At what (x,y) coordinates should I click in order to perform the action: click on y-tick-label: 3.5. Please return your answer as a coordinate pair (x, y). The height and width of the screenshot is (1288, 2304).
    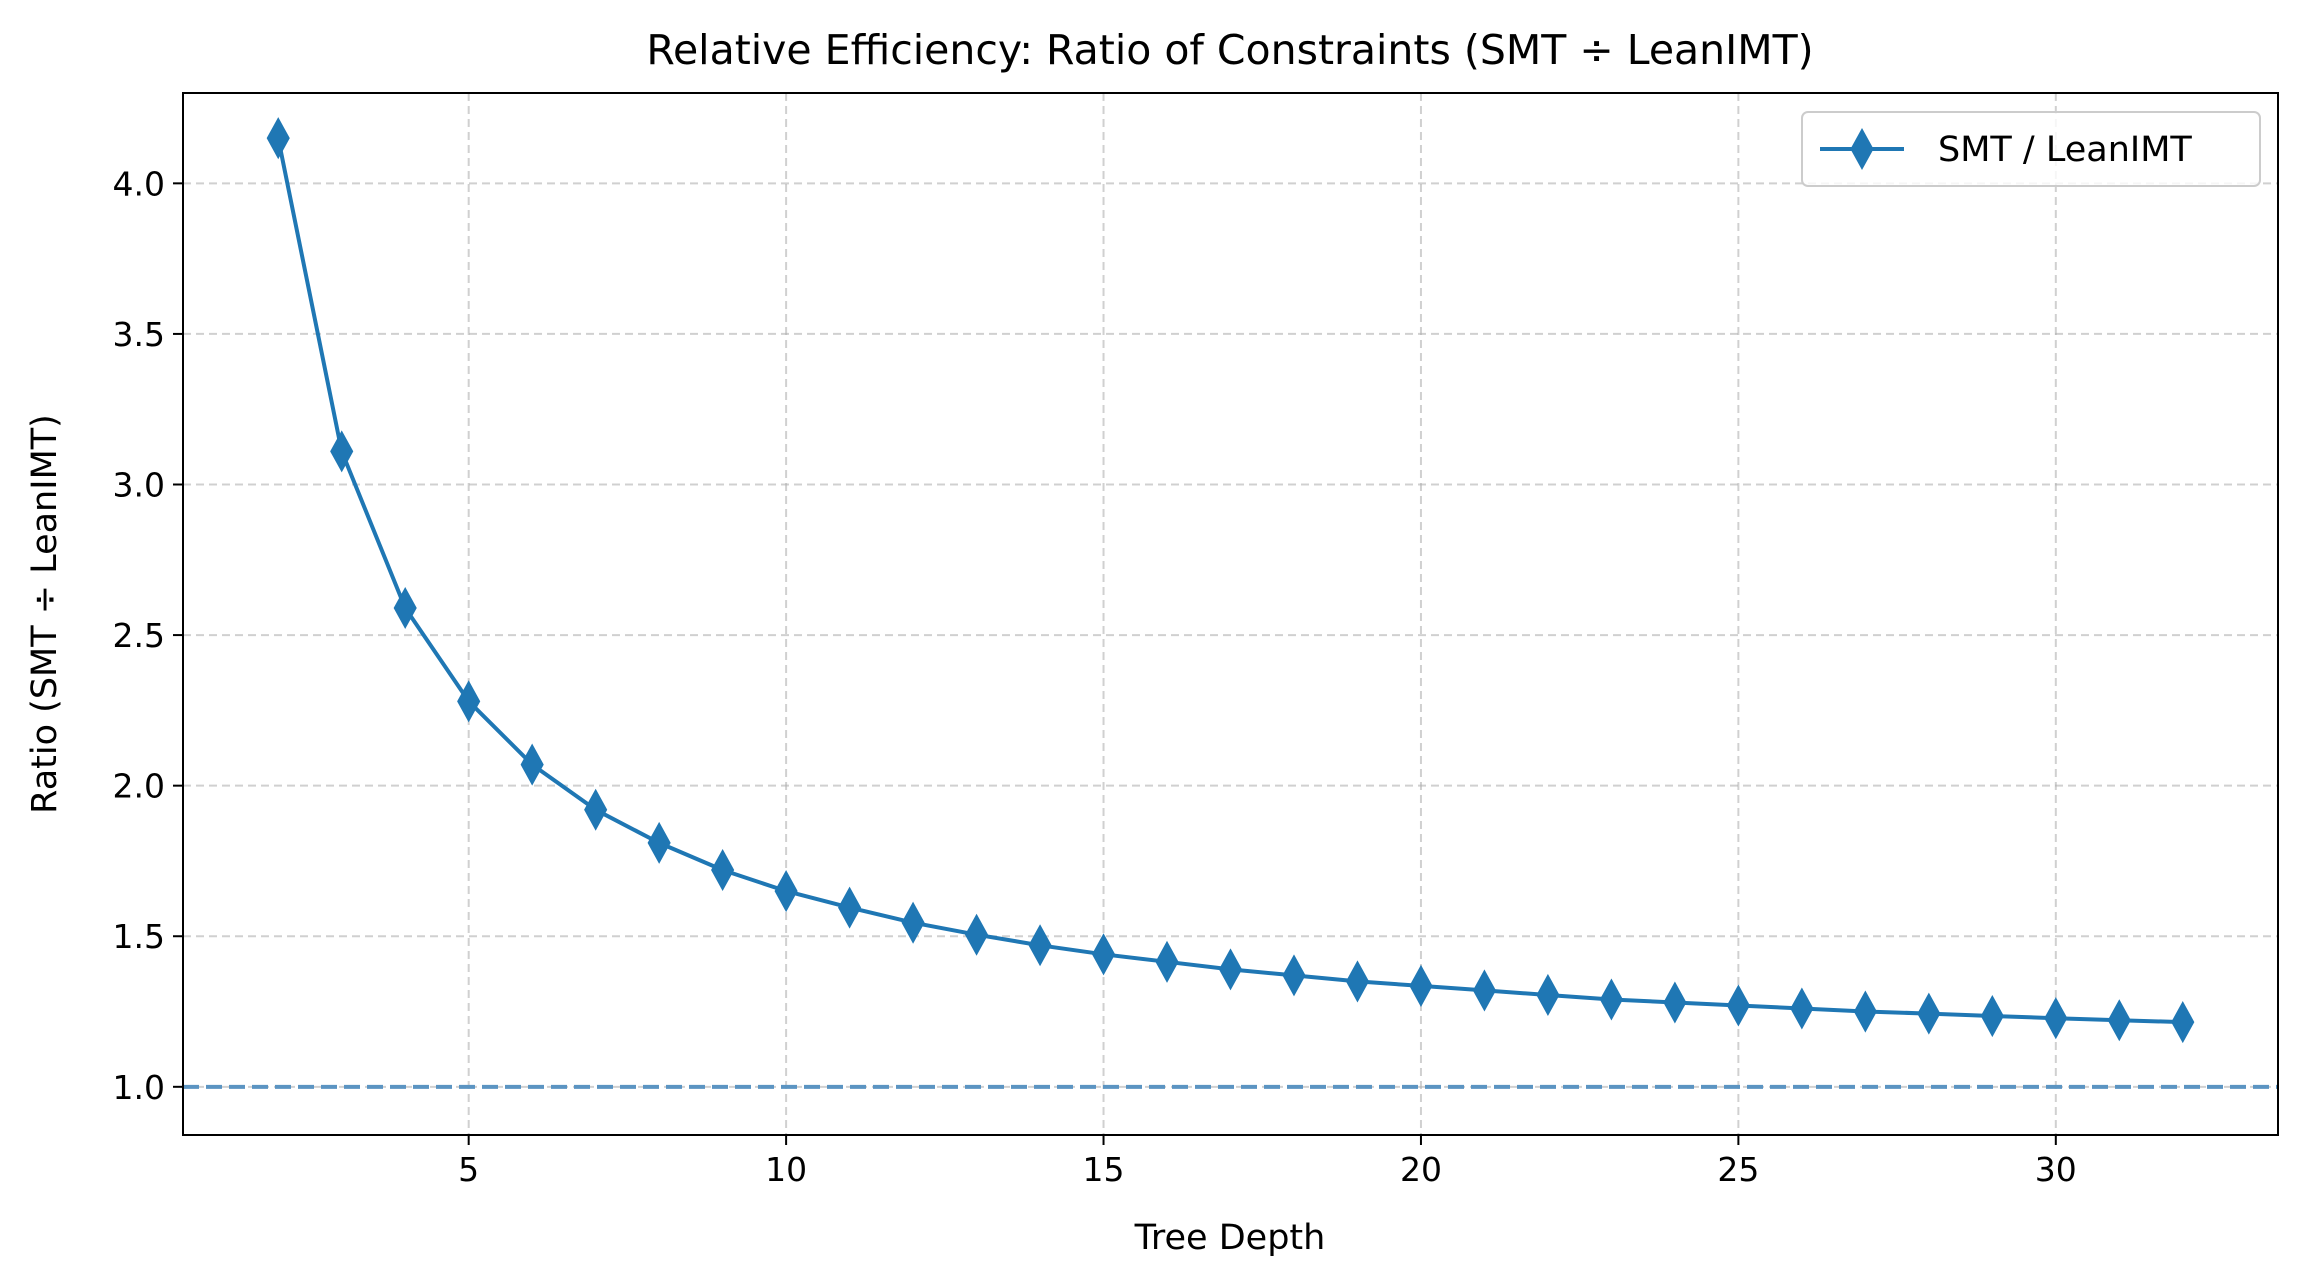
    Looking at the image, I should click on (139, 334).